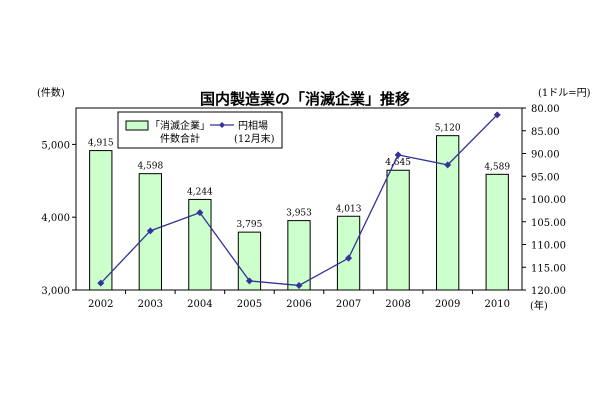  What do you see at coordinates (548, 223) in the screenshot?
I see `right-tick-label: 105.00` at bounding box center [548, 223].